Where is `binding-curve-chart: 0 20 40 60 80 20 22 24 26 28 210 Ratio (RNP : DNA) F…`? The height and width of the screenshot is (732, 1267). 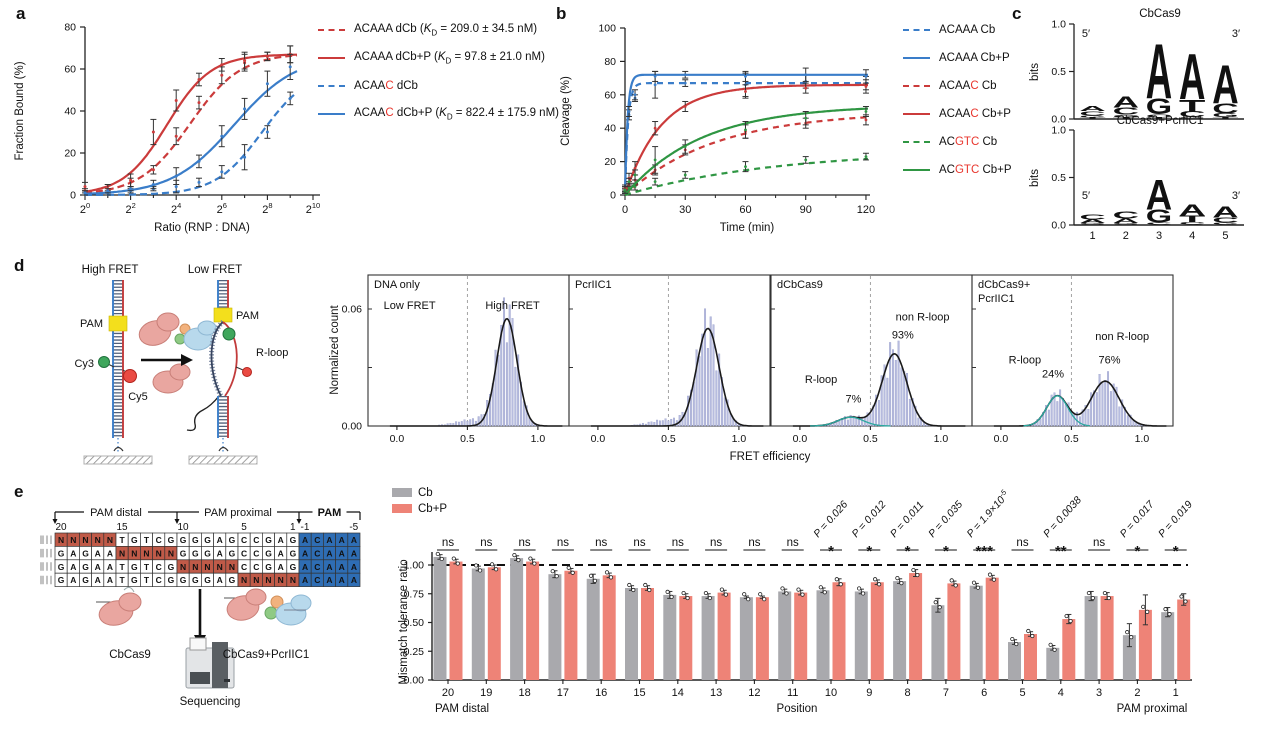
binding-curve-chart: 0 20 40 60 80 20 22 24 26 28 210 Ratio (RNP : DNA) F… is located at coordinates (167, 128).